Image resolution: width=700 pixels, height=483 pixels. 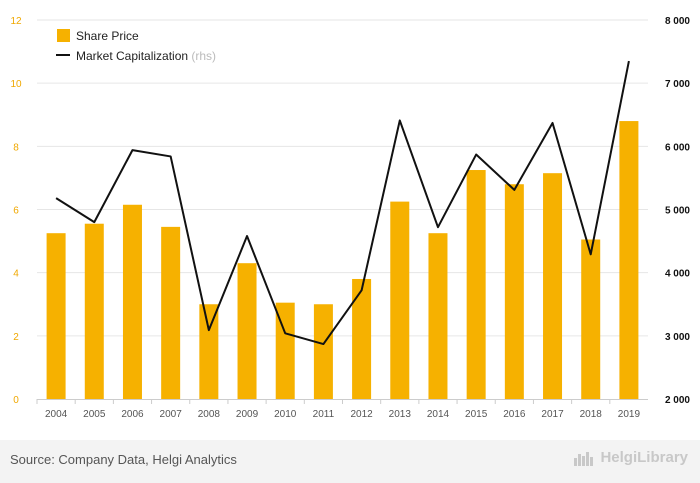 I want to click on right-axis-tick-label: 3 000, so click(x=677, y=337).